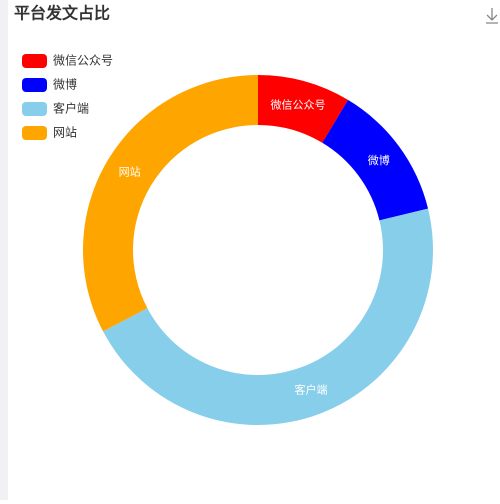 This screenshot has height=504, width=500. What do you see at coordinates (65, 133) in the screenshot?
I see `legend-label: 网站` at bounding box center [65, 133].